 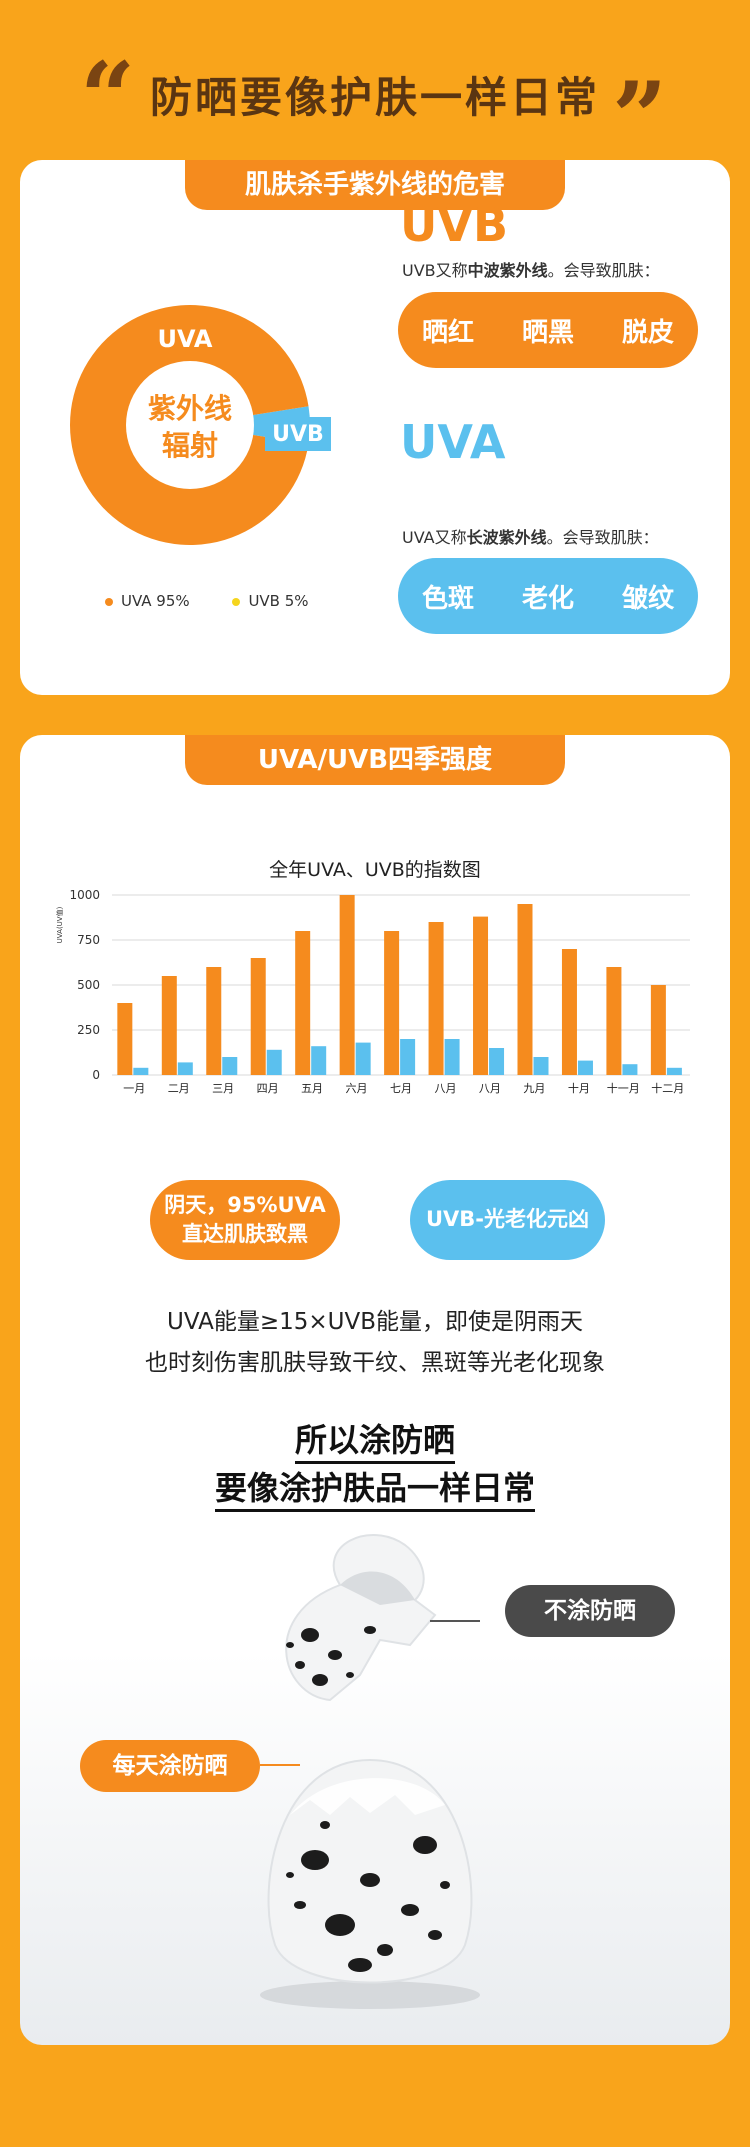 I want to click on uvb-effect: 晒黑, so click(x=547, y=332).